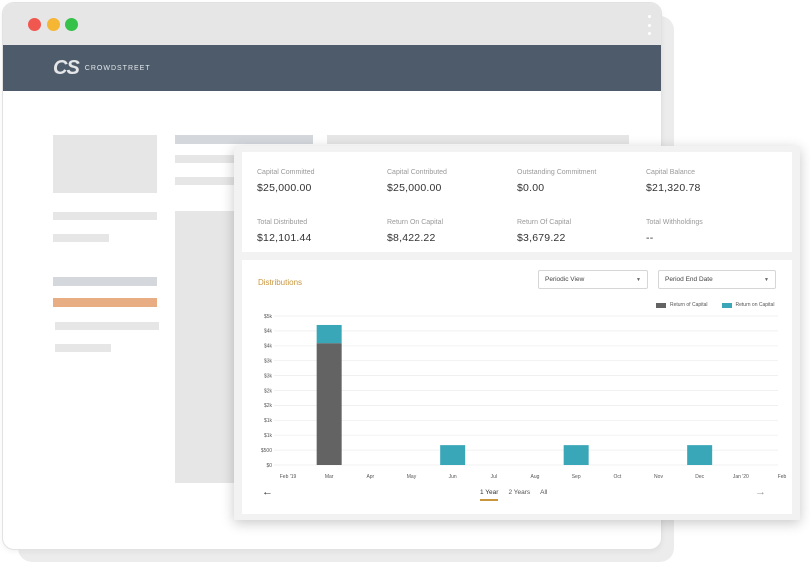  I want to click on x-tick-label: Feb, so click(782, 477).